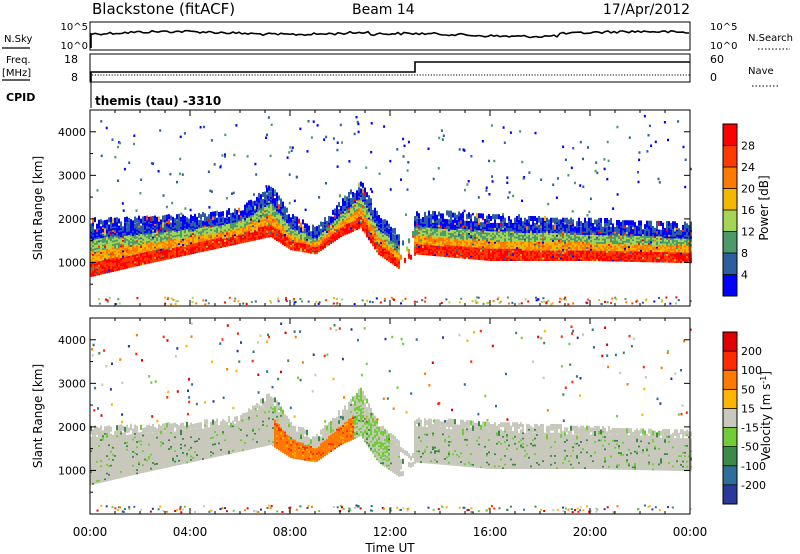 Image resolution: width=800 pixels, height=554 pixels. Describe the element at coordinates (383, 10) in the screenshot. I see `beam-title: Beam 14` at that location.